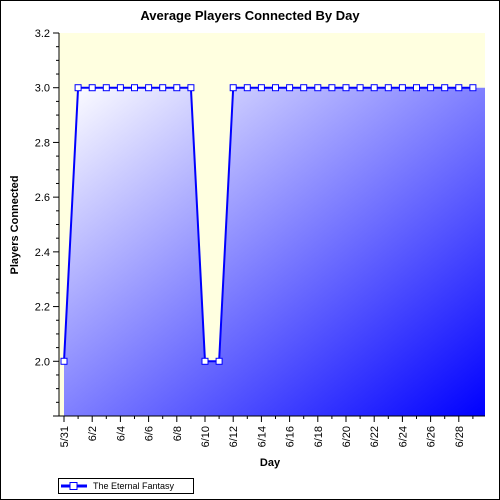 The width and height of the screenshot is (500, 500). What do you see at coordinates (42, 308) in the screenshot?
I see `y-tick-label: 2.2` at bounding box center [42, 308].